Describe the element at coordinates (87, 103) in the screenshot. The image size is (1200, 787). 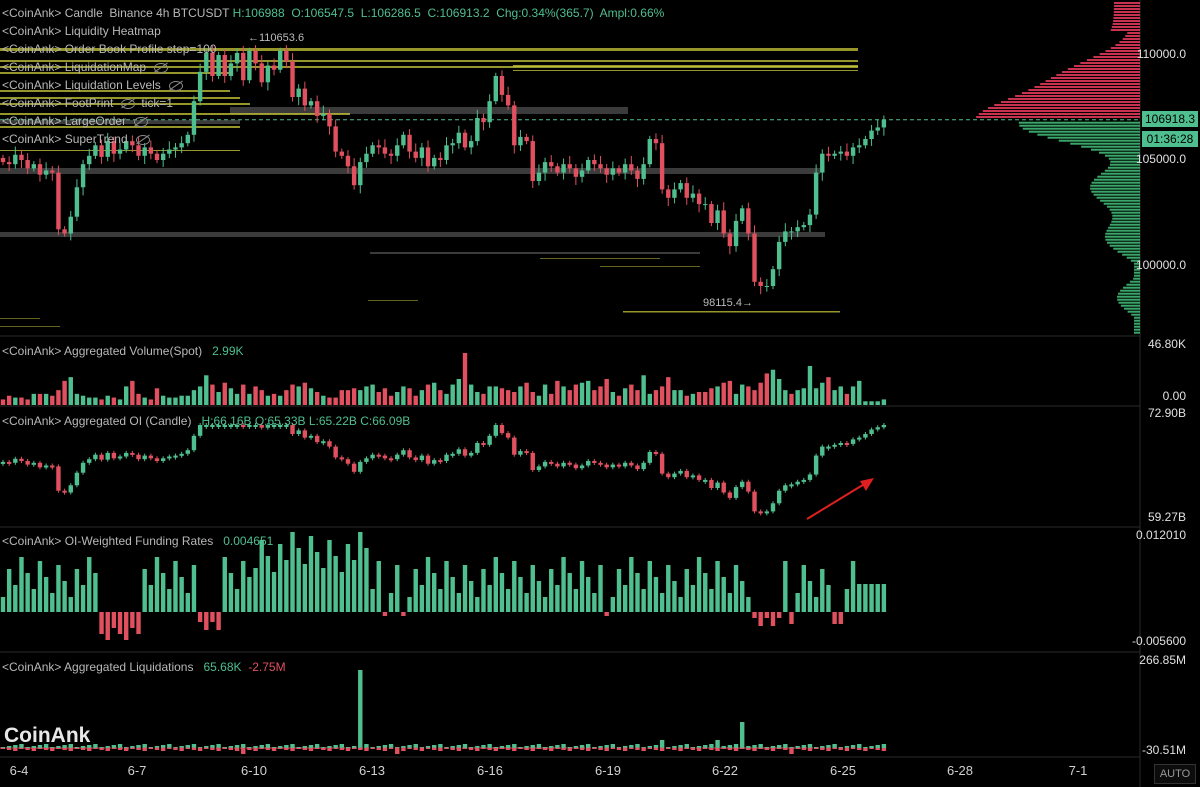
I see `overlay-footprint: <CoinAnk> FootPrint tick=1` at that location.